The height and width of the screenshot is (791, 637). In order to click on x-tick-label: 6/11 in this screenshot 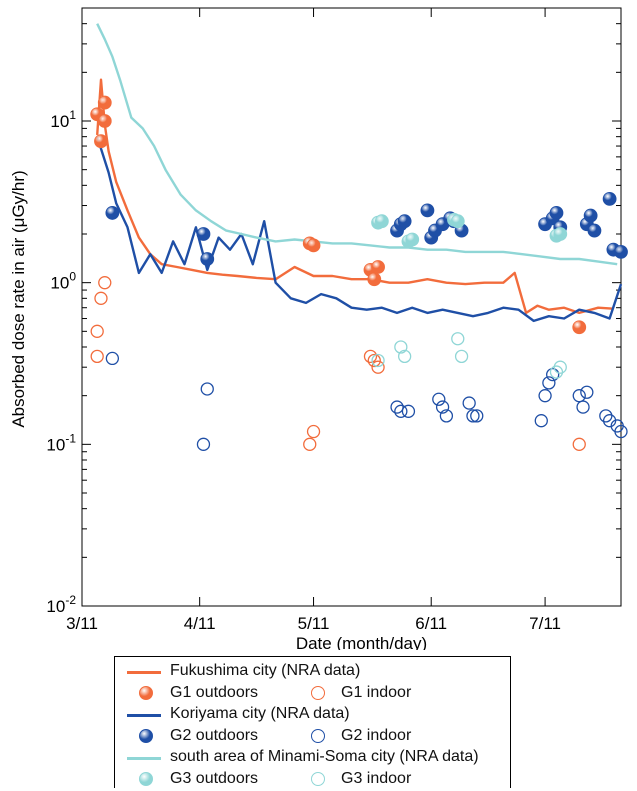, I will do `click(431, 623)`.